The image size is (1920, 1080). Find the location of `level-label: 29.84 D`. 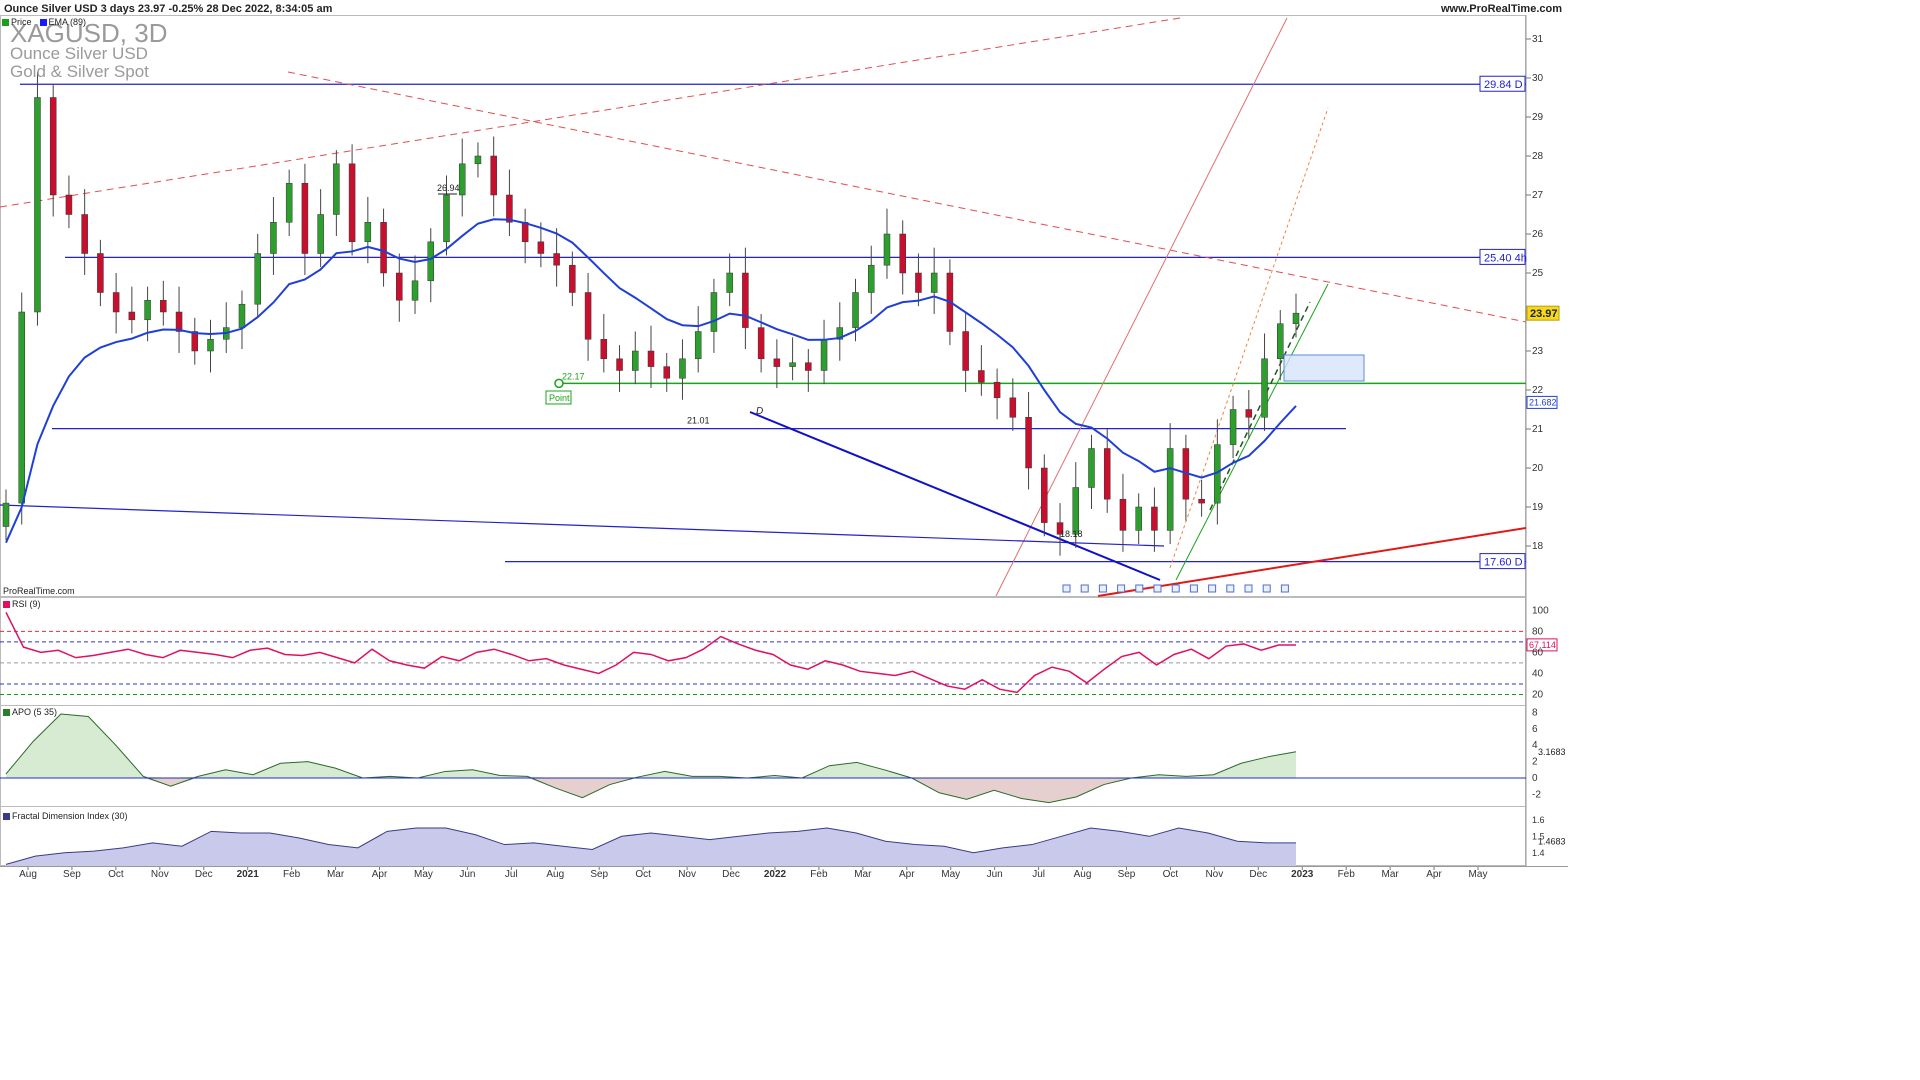

level-label: 29.84 D is located at coordinates (1503, 85).